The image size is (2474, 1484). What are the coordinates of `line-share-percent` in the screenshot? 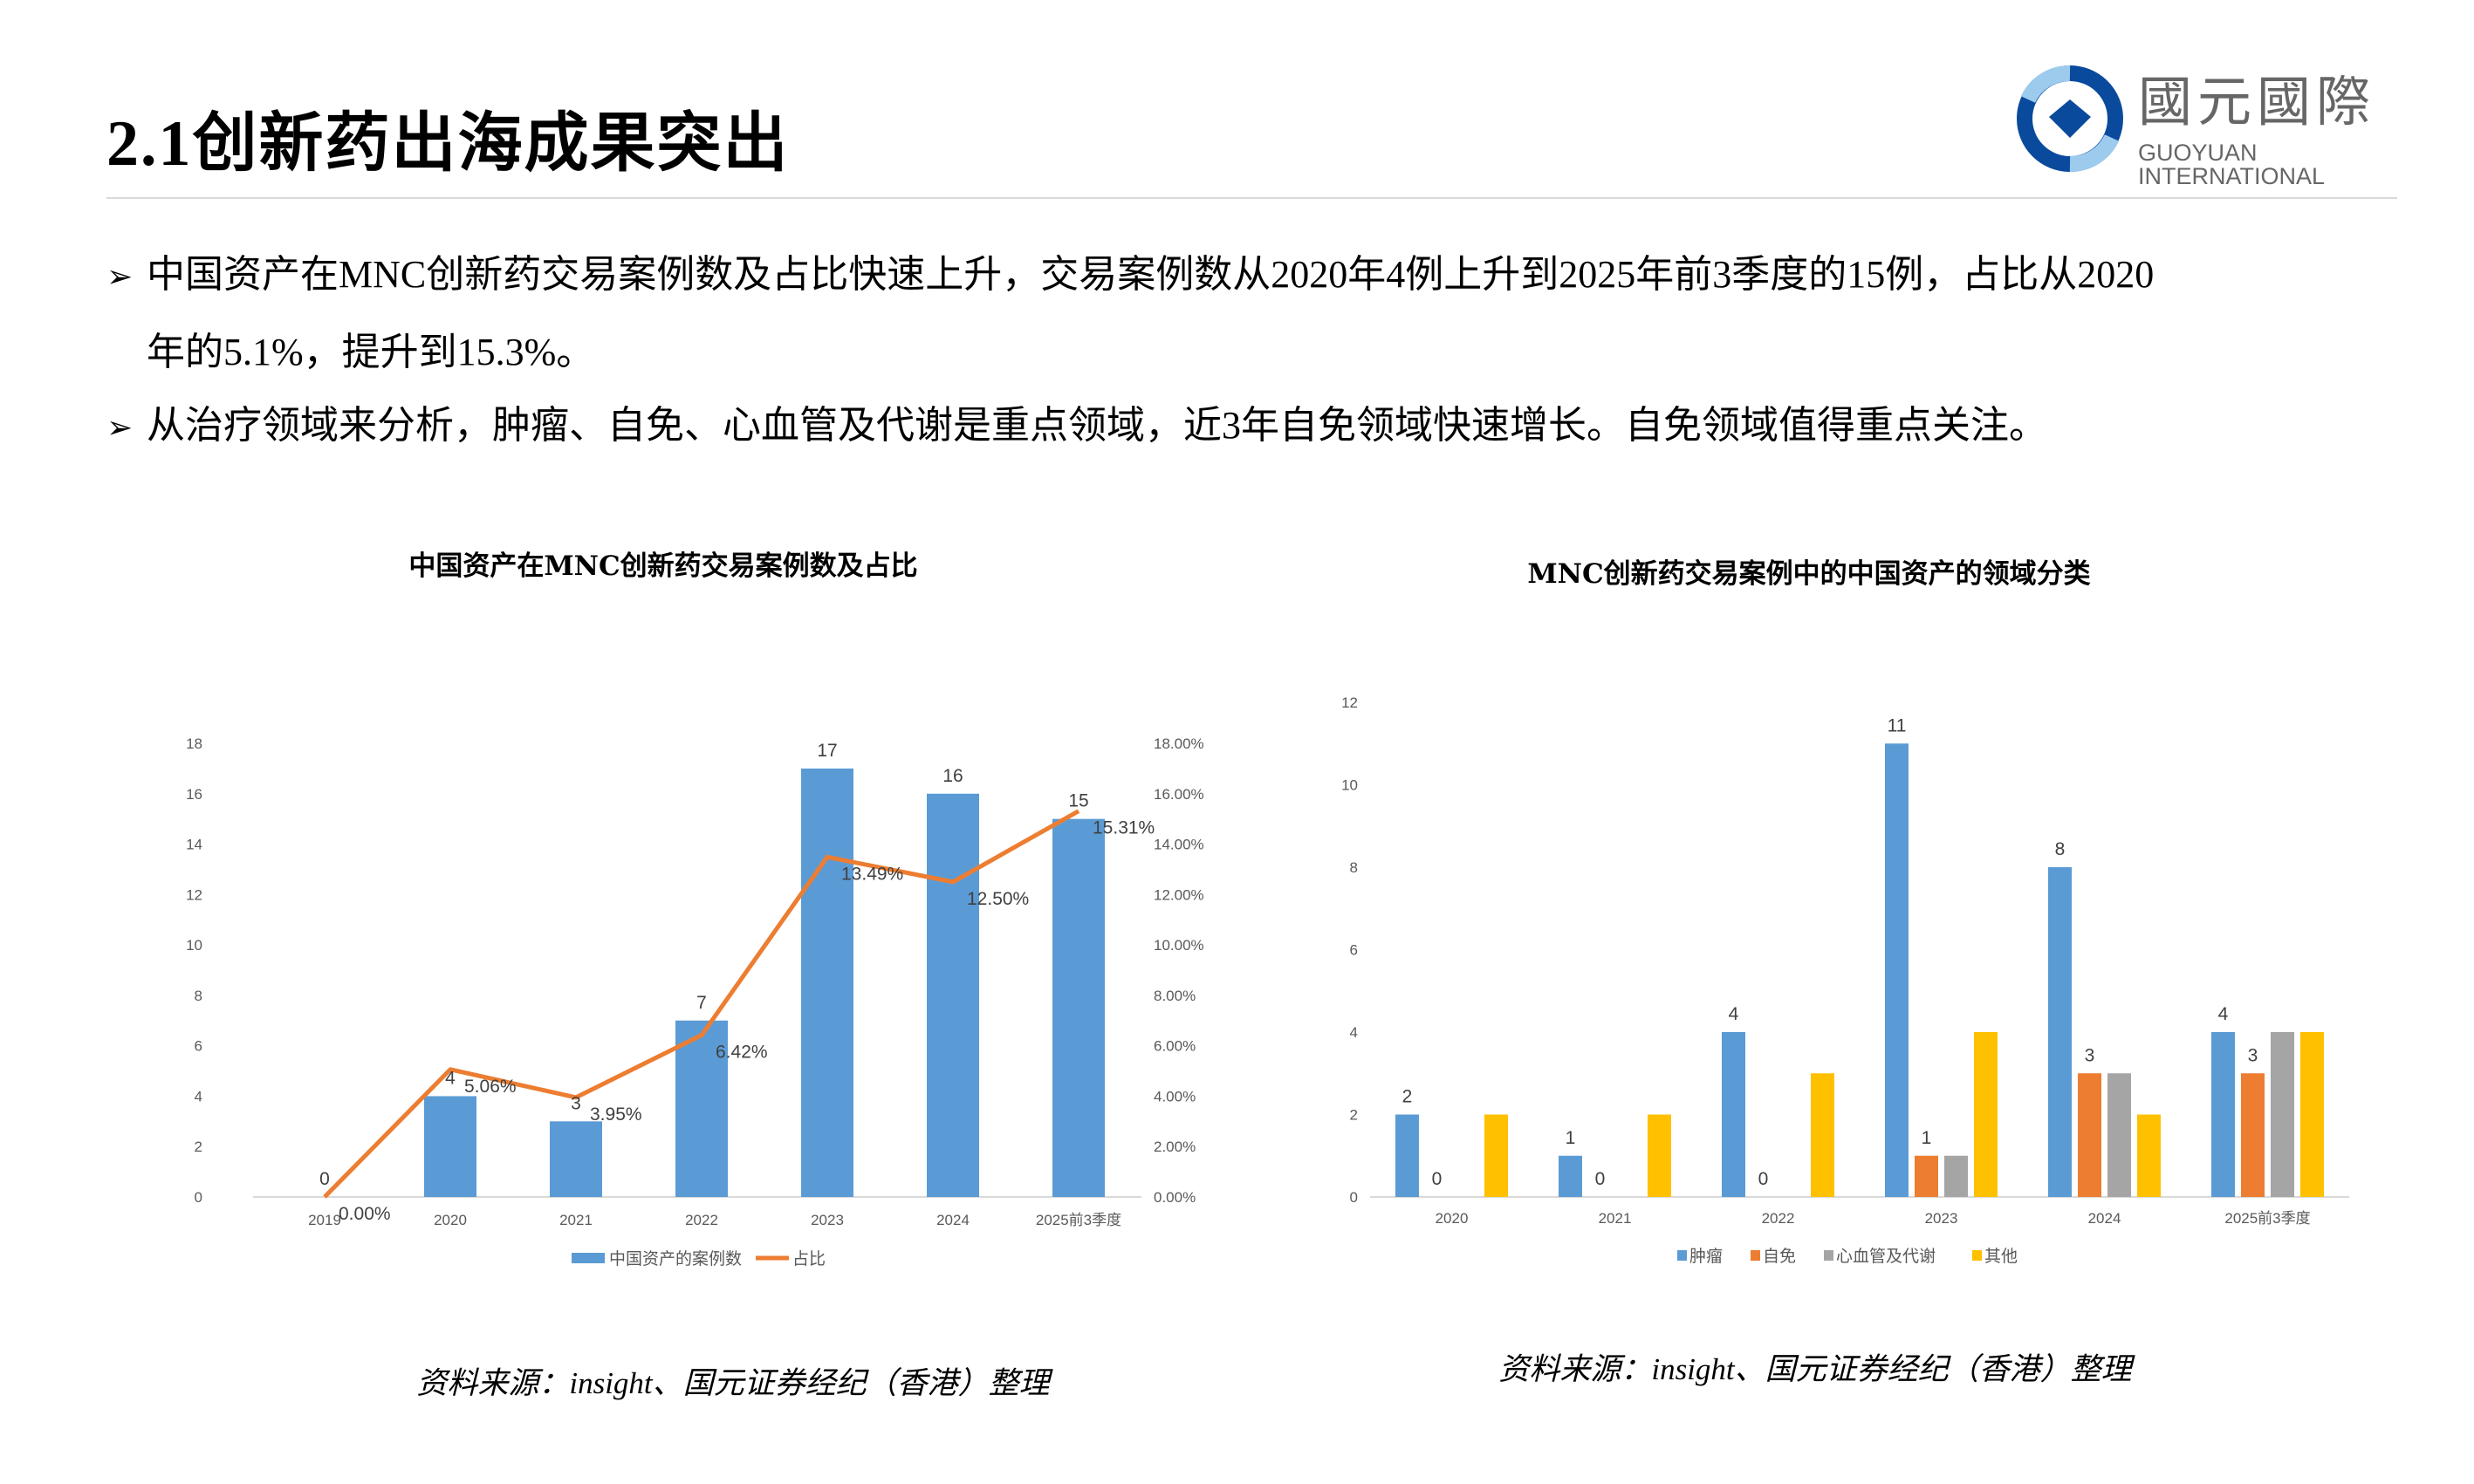 It's located at (701, 1004).